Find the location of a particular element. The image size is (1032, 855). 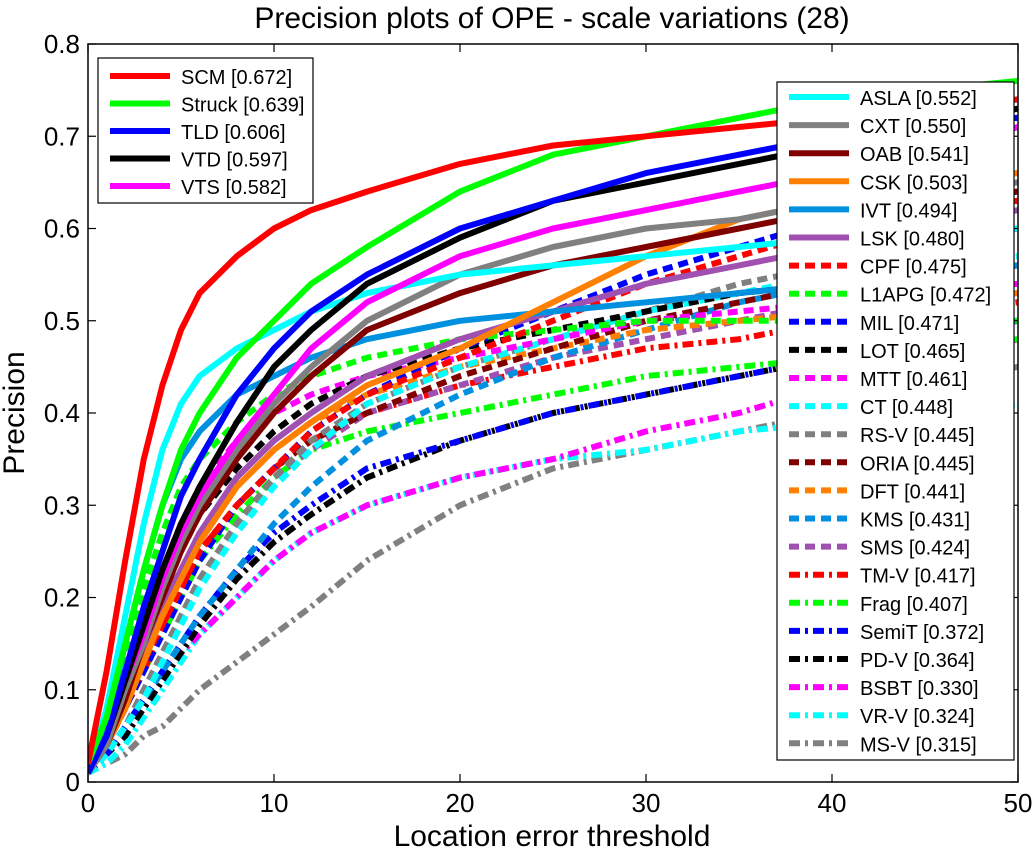

legend-entry-tm-v: TM-V [0.417] is located at coordinates (918, 577).